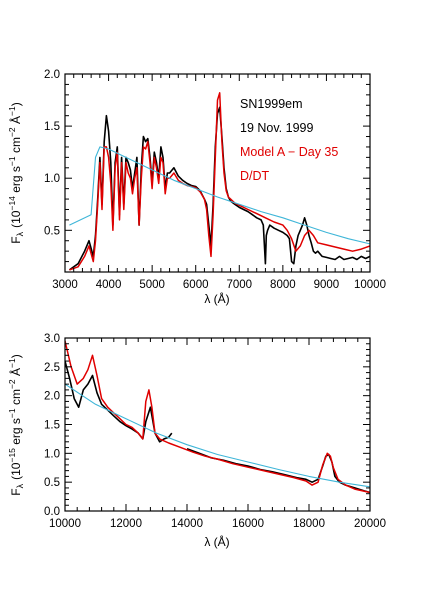 This screenshot has width=436, height=606. What do you see at coordinates (187, 524) in the screenshot?
I see `x-tick-label: 14000` at bounding box center [187, 524].